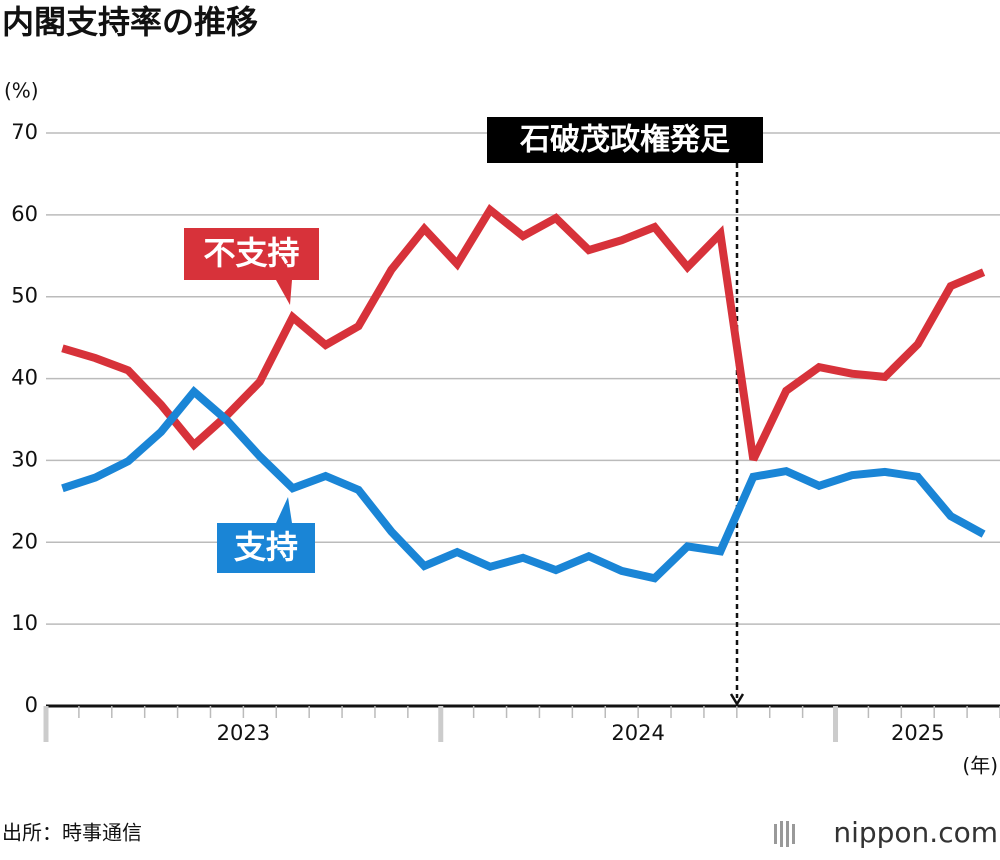 The image size is (1000, 860). I want to click on y-tick-label: 70, so click(24, 132).